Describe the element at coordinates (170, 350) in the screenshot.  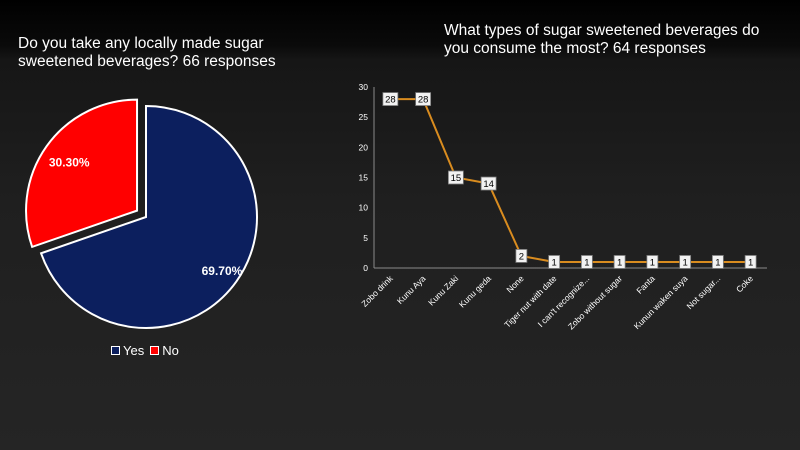
I see `legend-label-no: No` at that location.